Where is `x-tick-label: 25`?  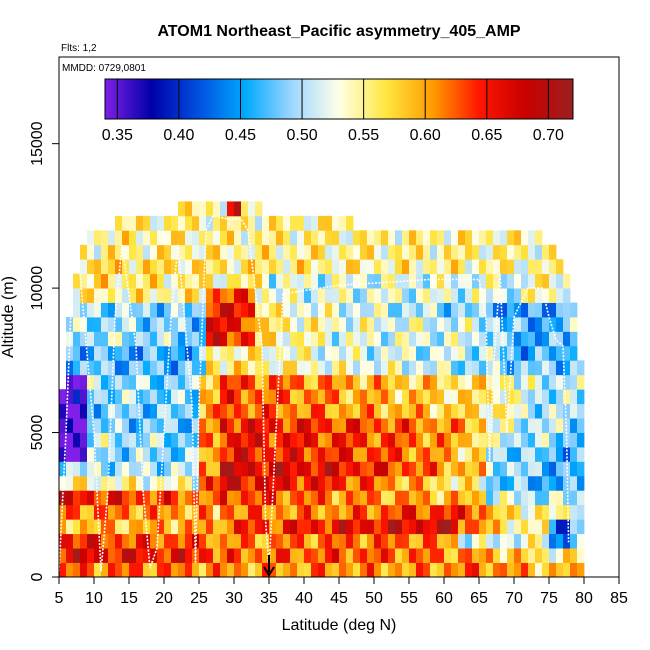 x-tick-label: 25 is located at coordinates (199, 598).